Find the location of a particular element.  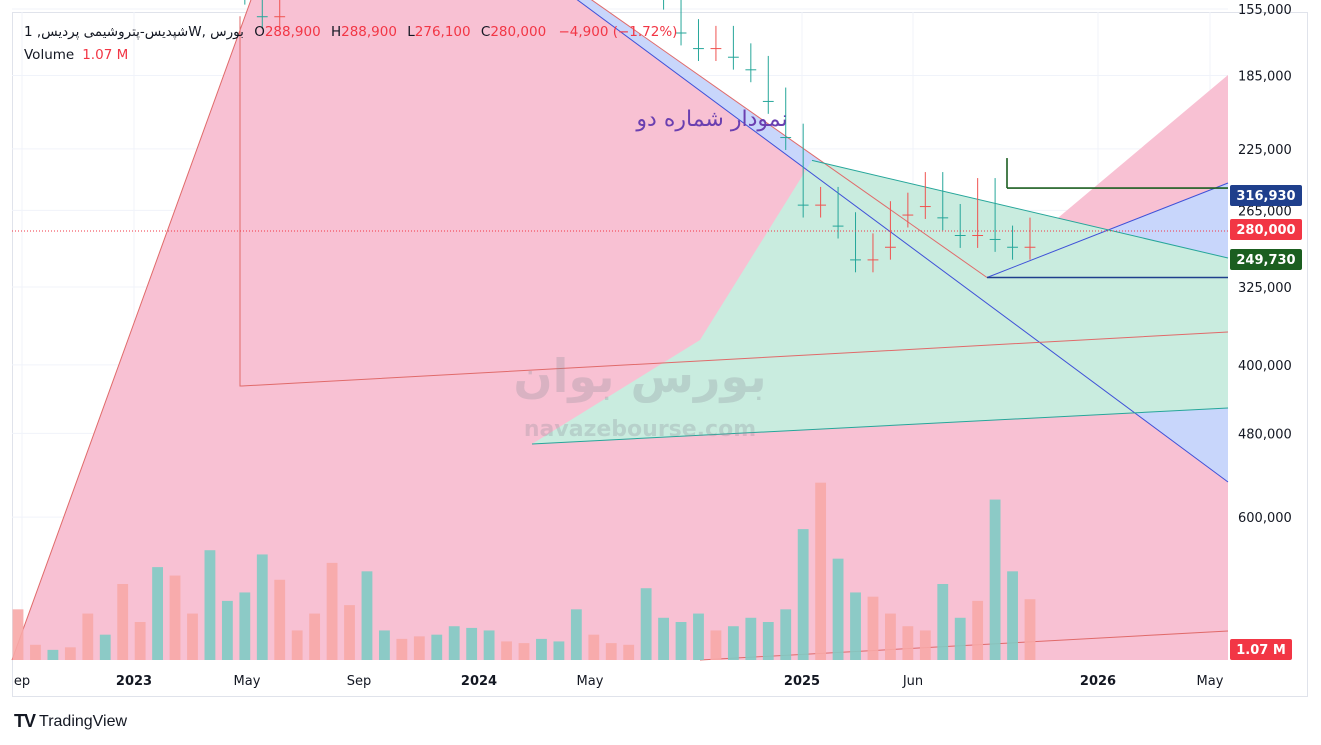

bottom-level-badge-bg is located at coordinates (1266, 259).